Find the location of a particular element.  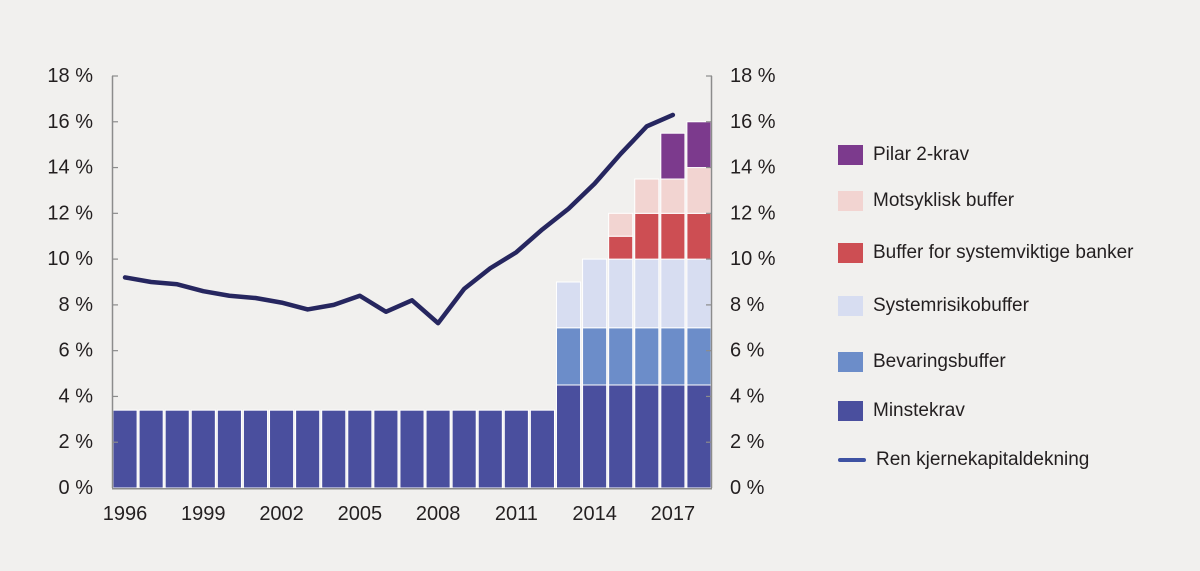

legend-label: Pilar 2-krav is located at coordinates (921, 154).